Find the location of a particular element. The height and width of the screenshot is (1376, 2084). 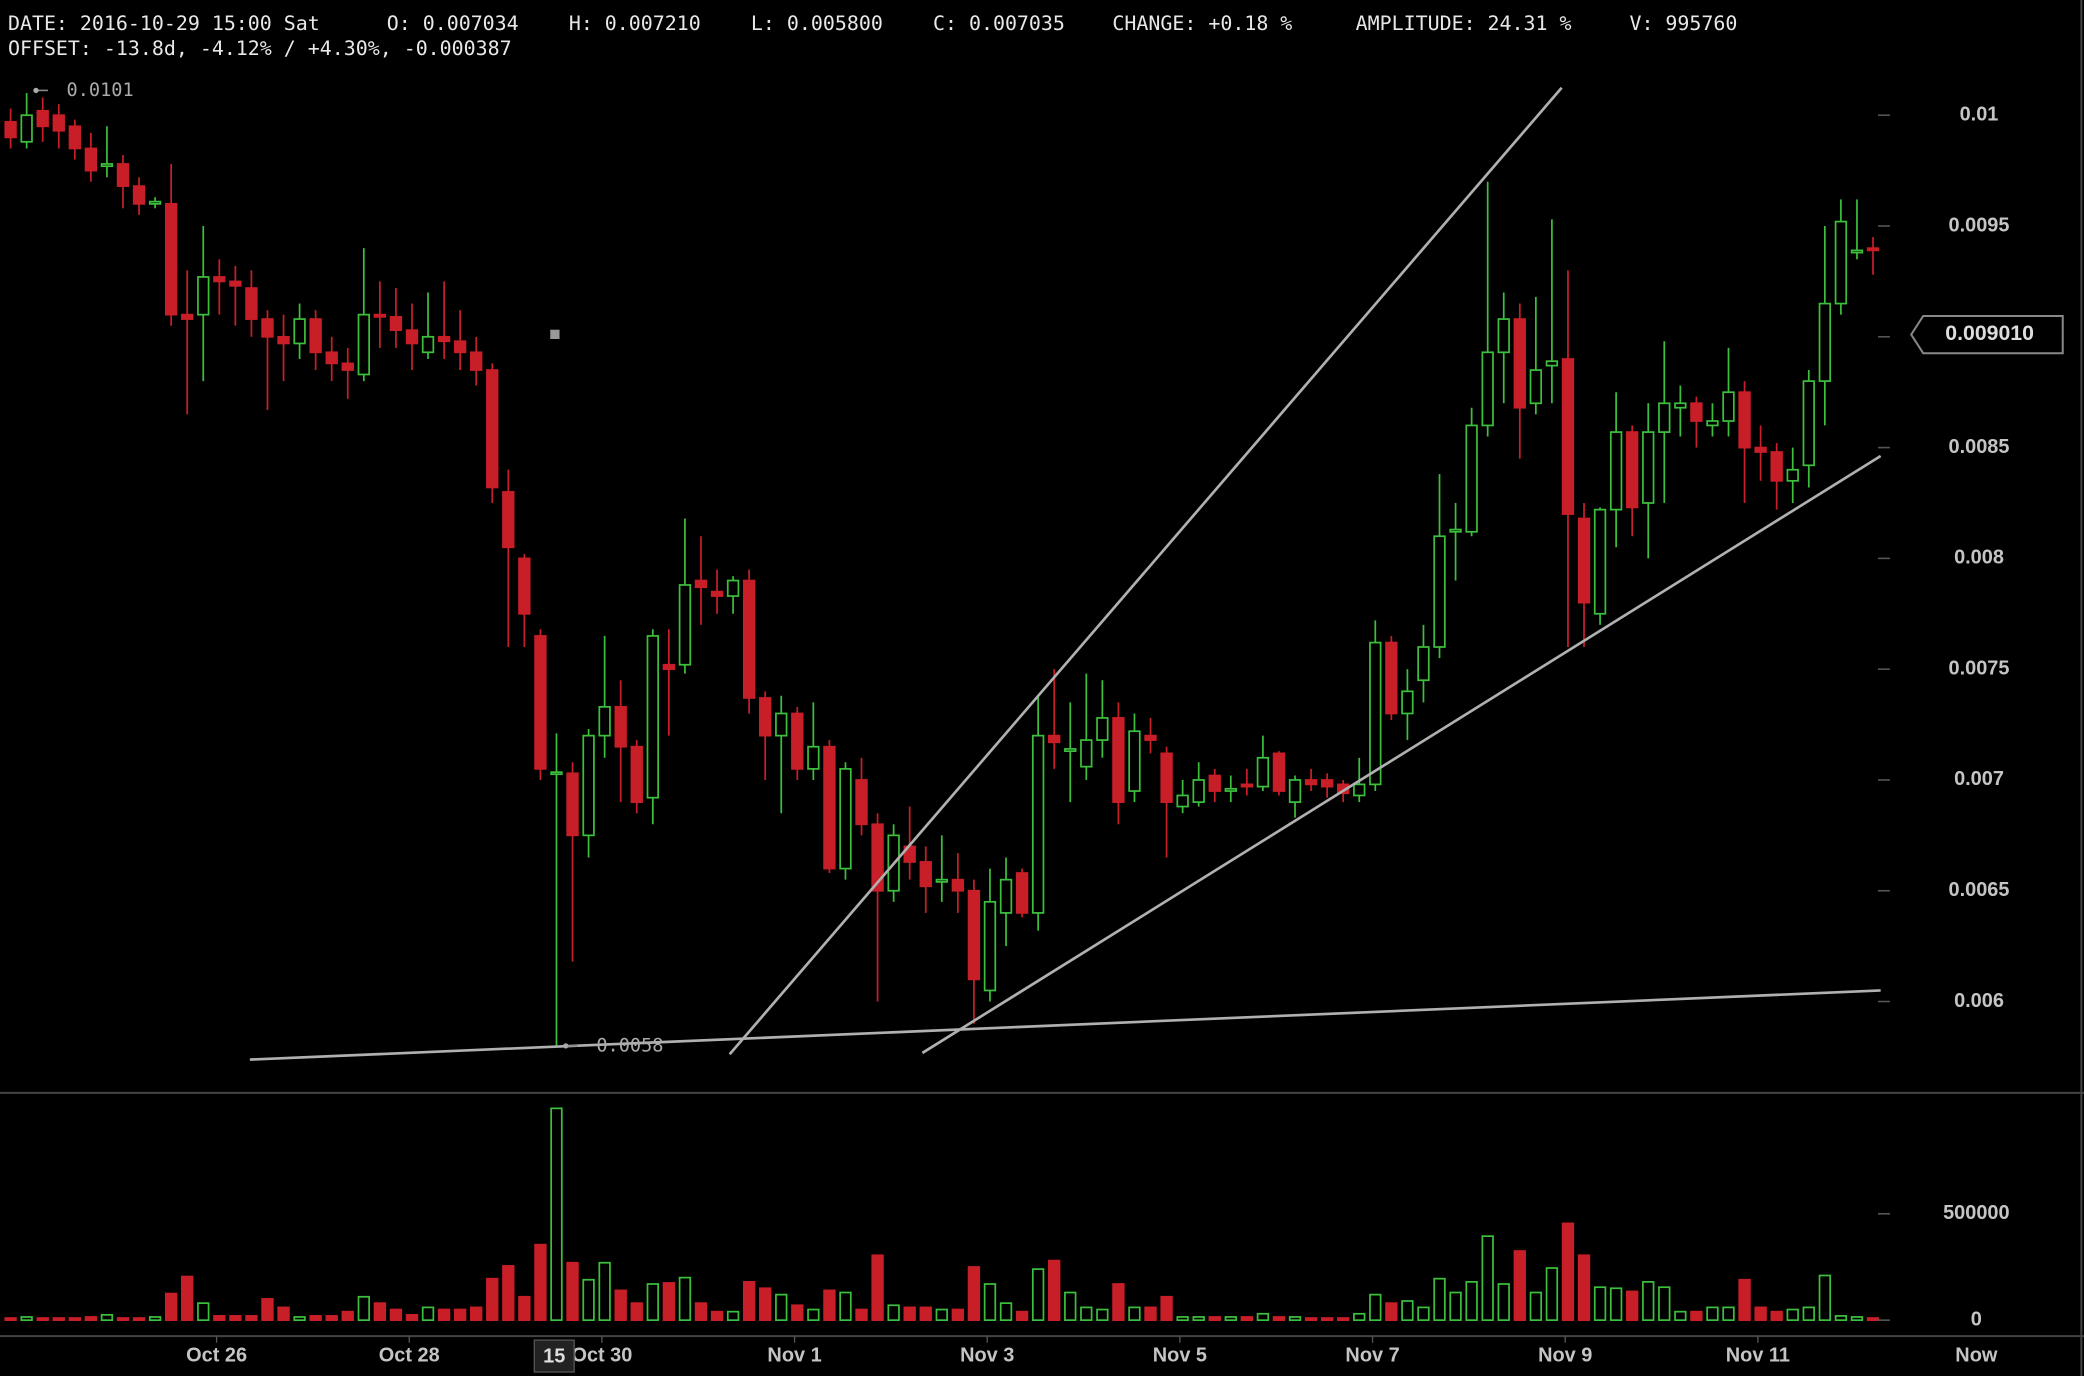

header-value: +0.18 % is located at coordinates (1250, 22).